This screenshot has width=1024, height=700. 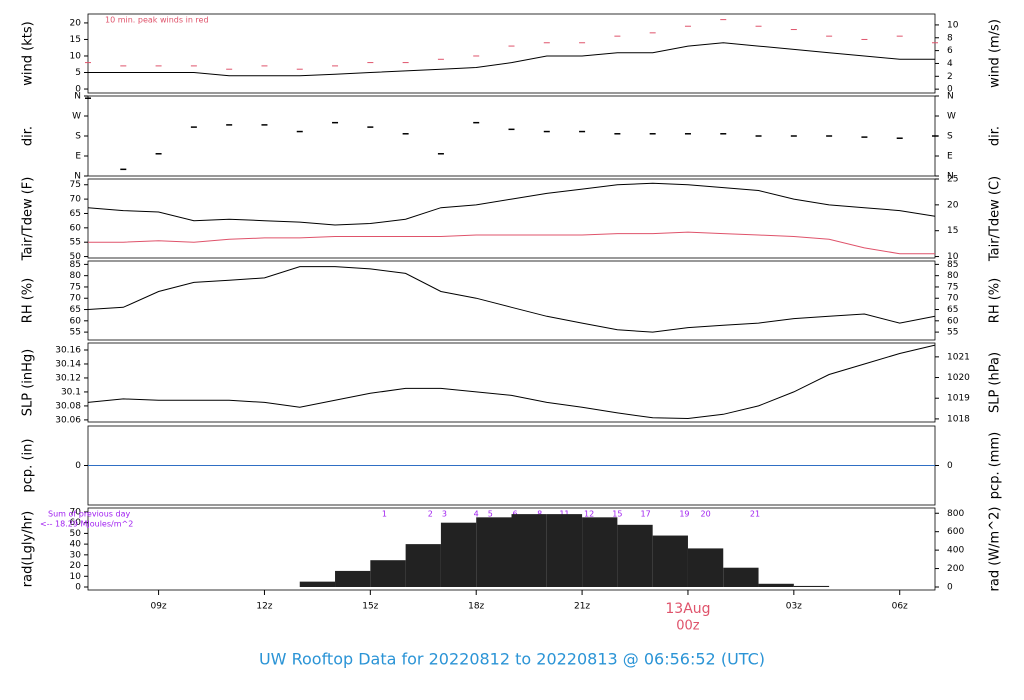 What do you see at coordinates (476, 607) in the screenshot?
I see `x-tick-label: 18z` at bounding box center [476, 607].